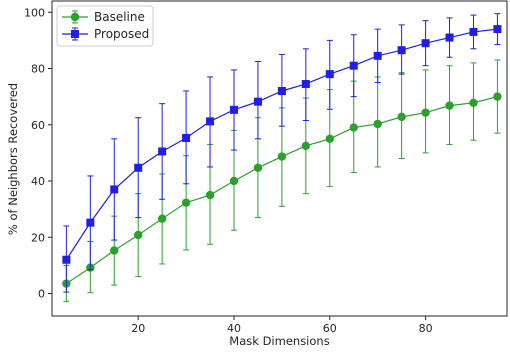 This screenshot has height=352, width=510. What do you see at coordinates (75, 25) in the screenshot?
I see `legend-entries` at bounding box center [75, 25].